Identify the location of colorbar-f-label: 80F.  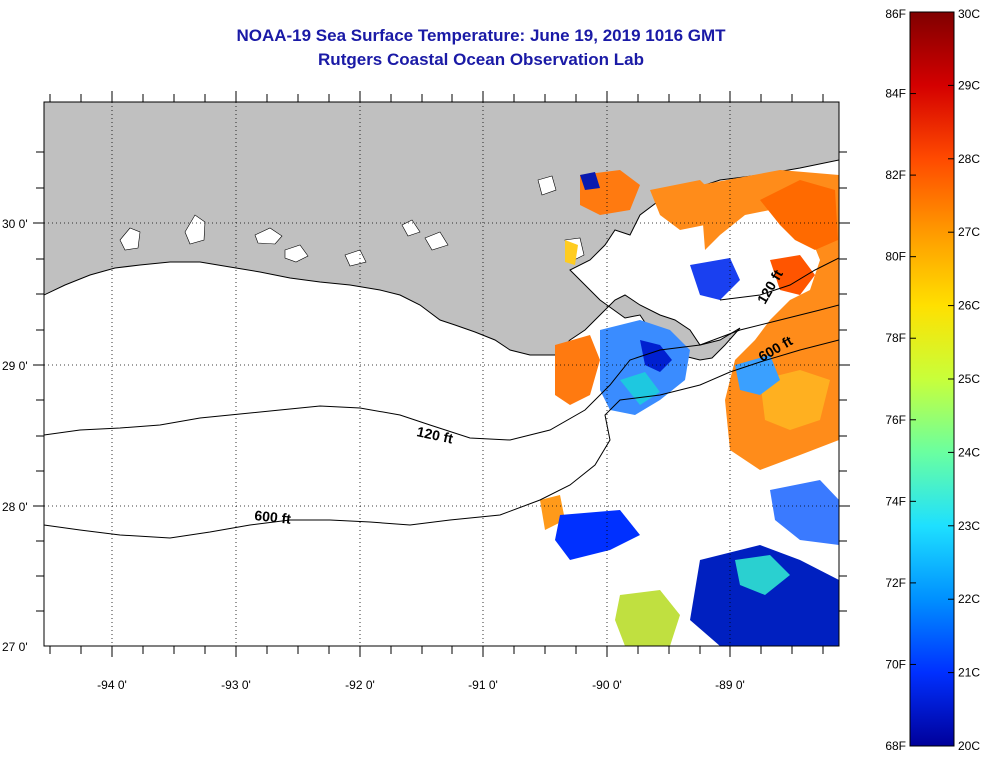
(895, 257).